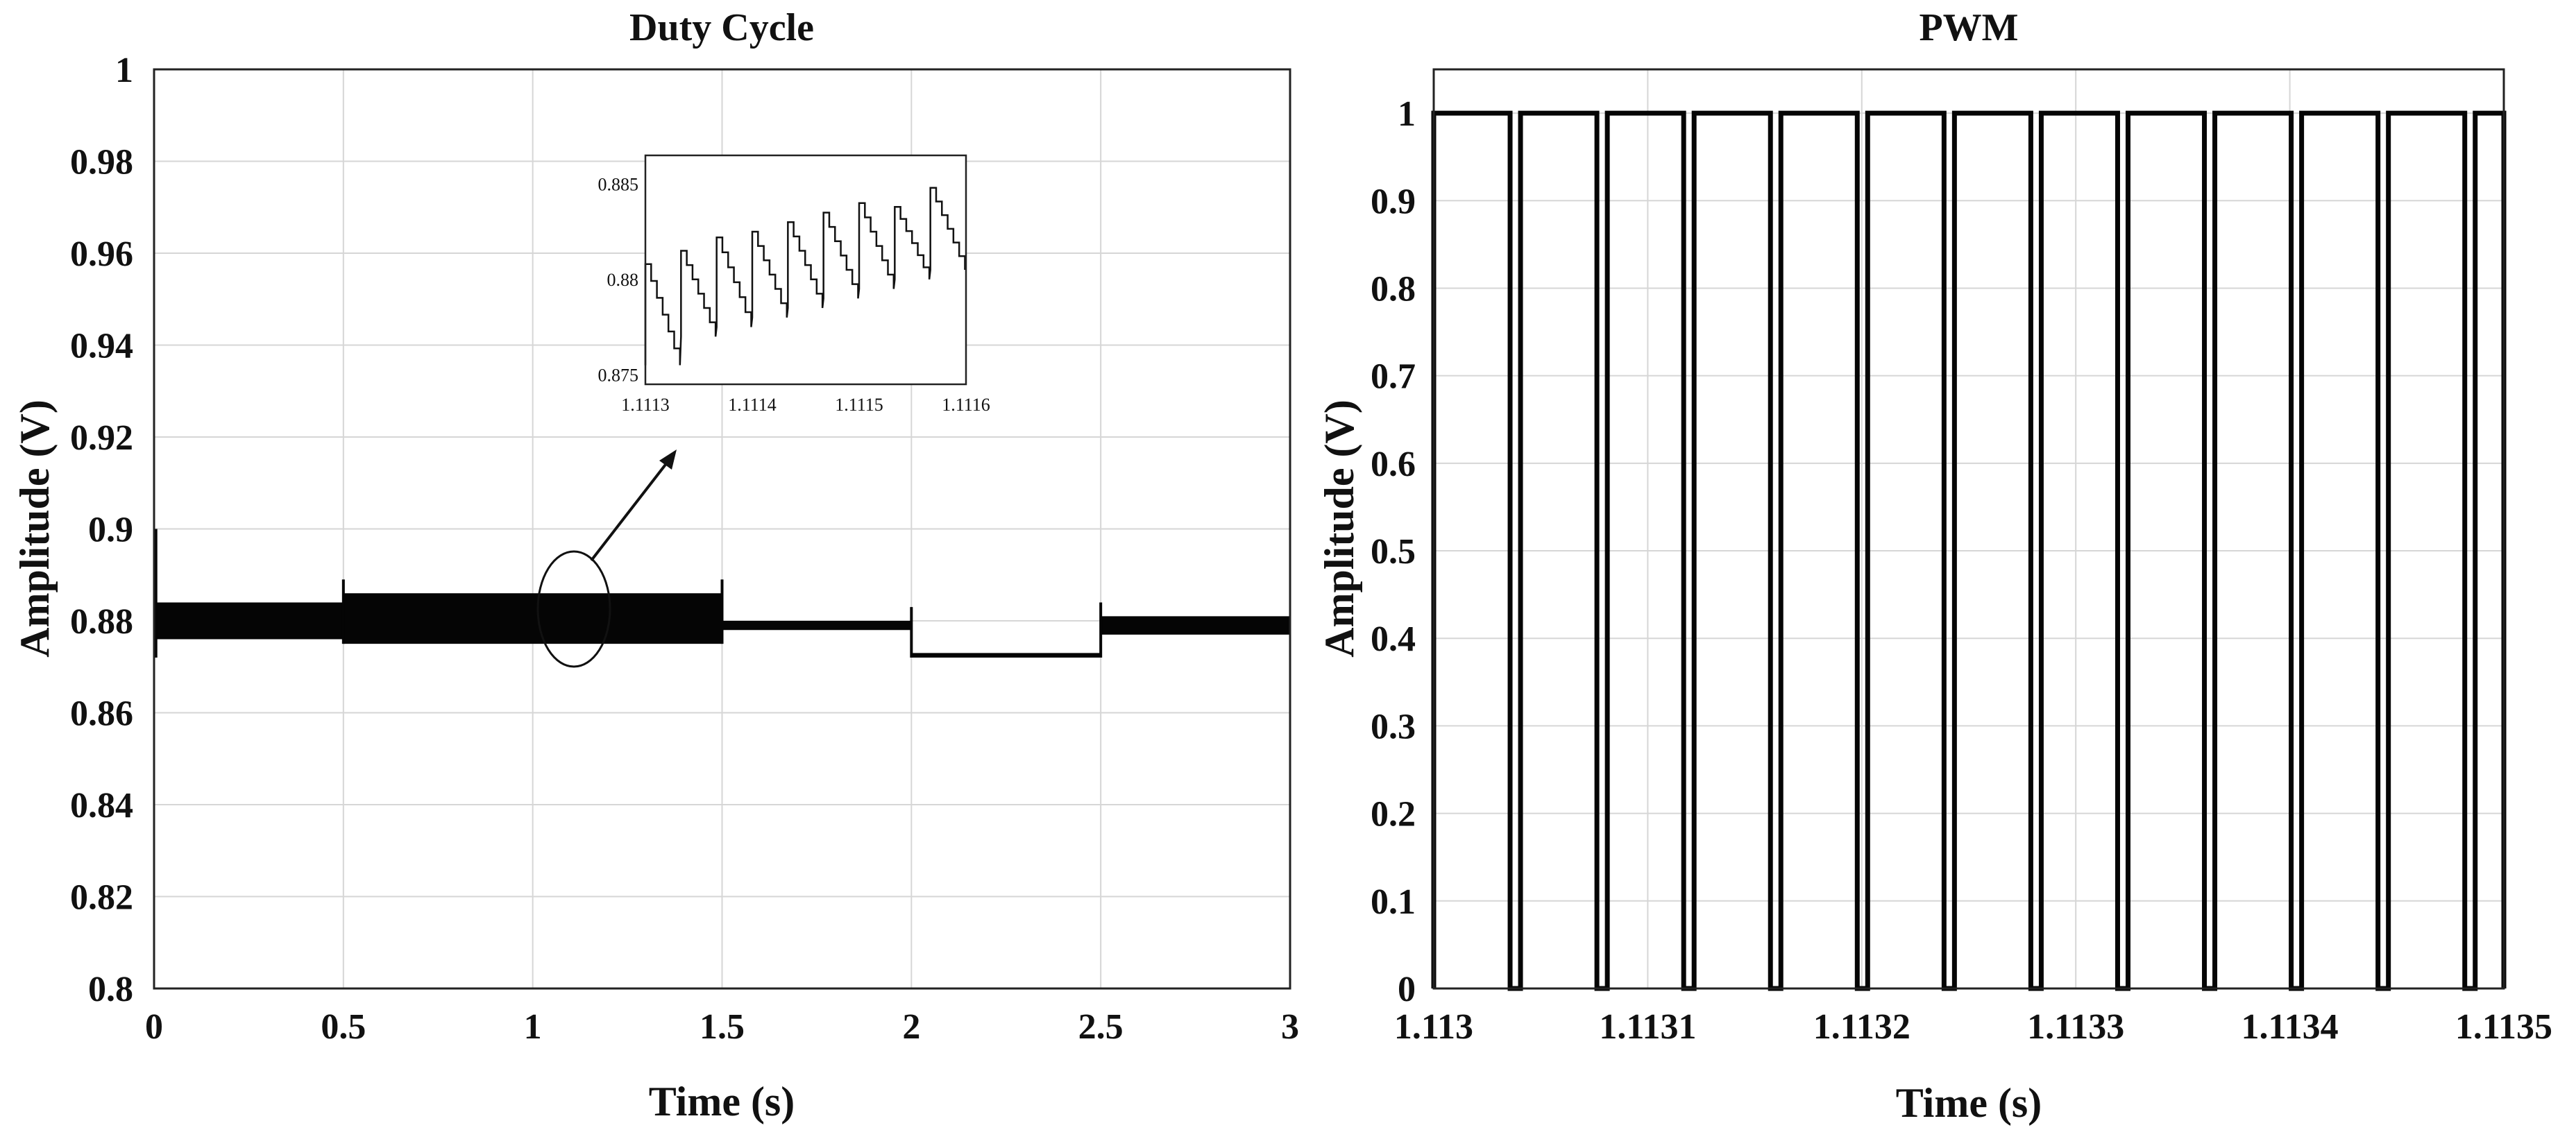  What do you see at coordinates (1969, 28) in the screenshot?
I see `pwm-title: PWM` at bounding box center [1969, 28].